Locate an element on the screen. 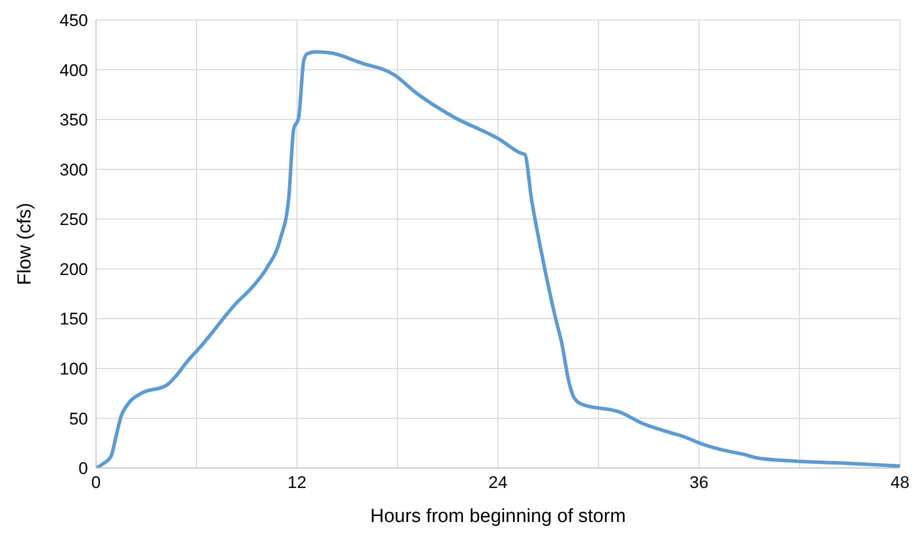 Image resolution: width=922 pixels, height=548 pixels. y-tick-label: 150 is located at coordinates (74, 319).